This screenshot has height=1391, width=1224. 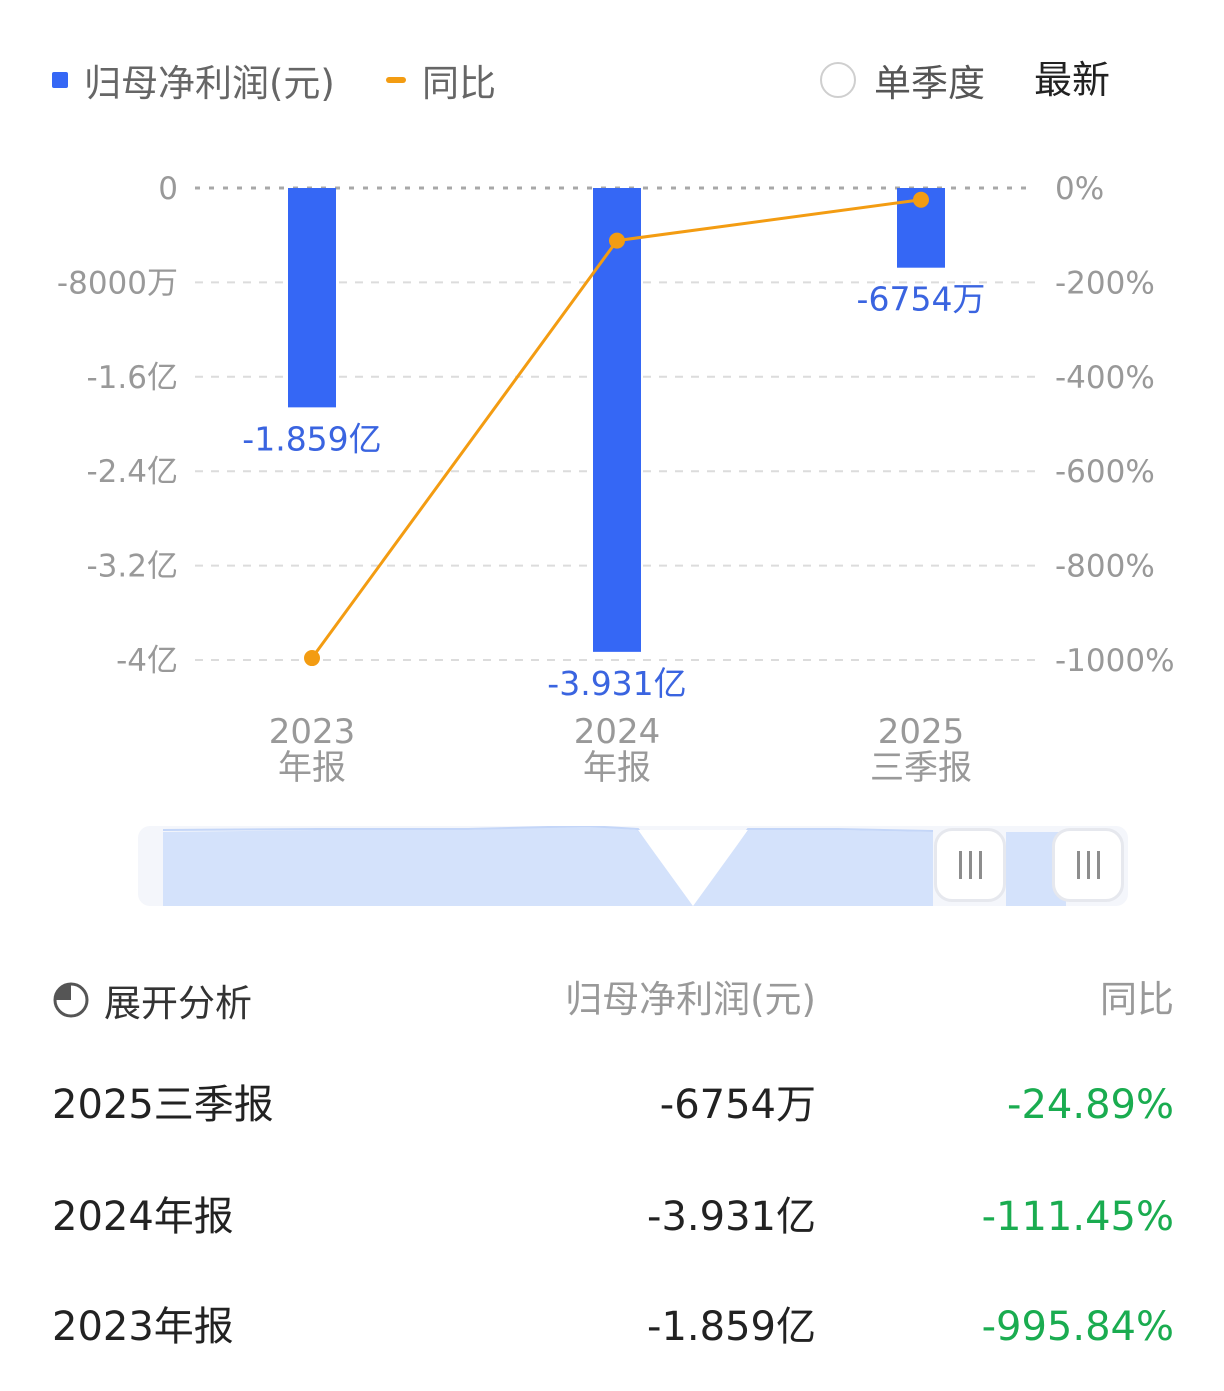 What do you see at coordinates (1077, 1217) in the screenshot?
I see `row-yoy: -111.45%` at bounding box center [1077, 1217].